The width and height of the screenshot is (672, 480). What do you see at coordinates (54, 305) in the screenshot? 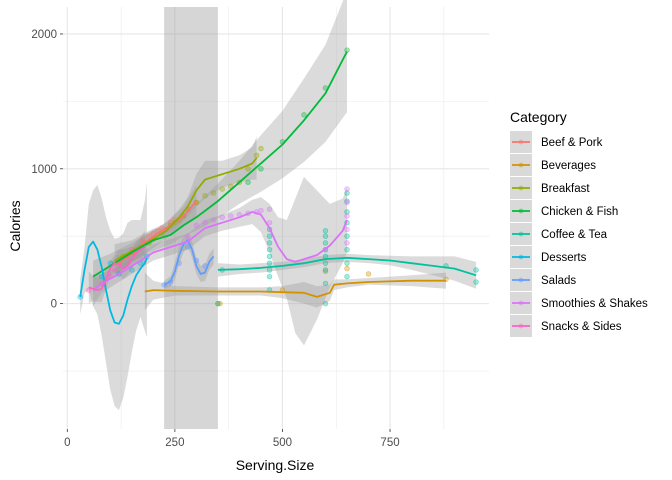
I see `y-tick-label: 0` at bounding box center [54, 305].